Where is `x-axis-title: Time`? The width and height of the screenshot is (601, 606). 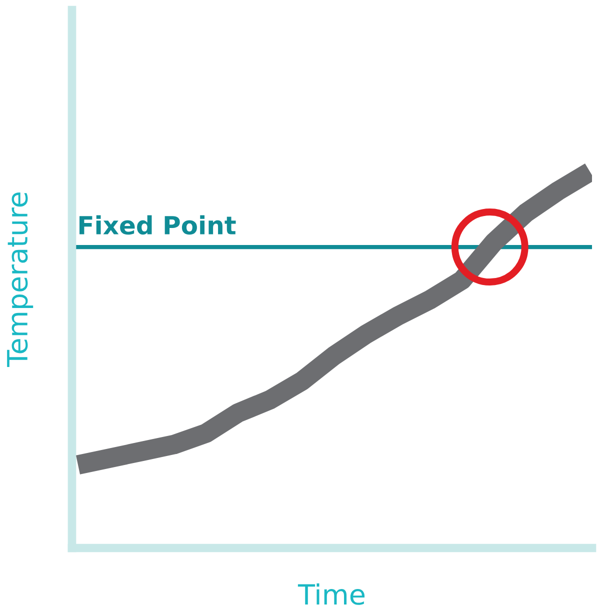 x-axis-title: Time is located at coordinates (331, 594).